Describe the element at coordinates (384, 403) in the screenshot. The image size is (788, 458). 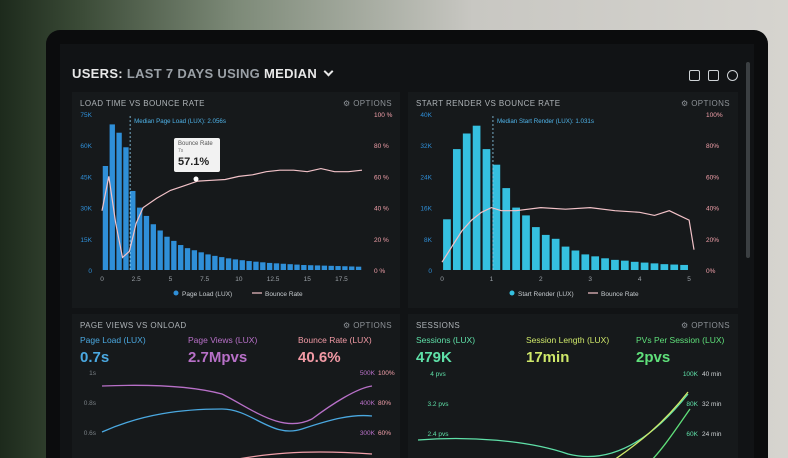
I see `y-tick-right: 80%` at that location.